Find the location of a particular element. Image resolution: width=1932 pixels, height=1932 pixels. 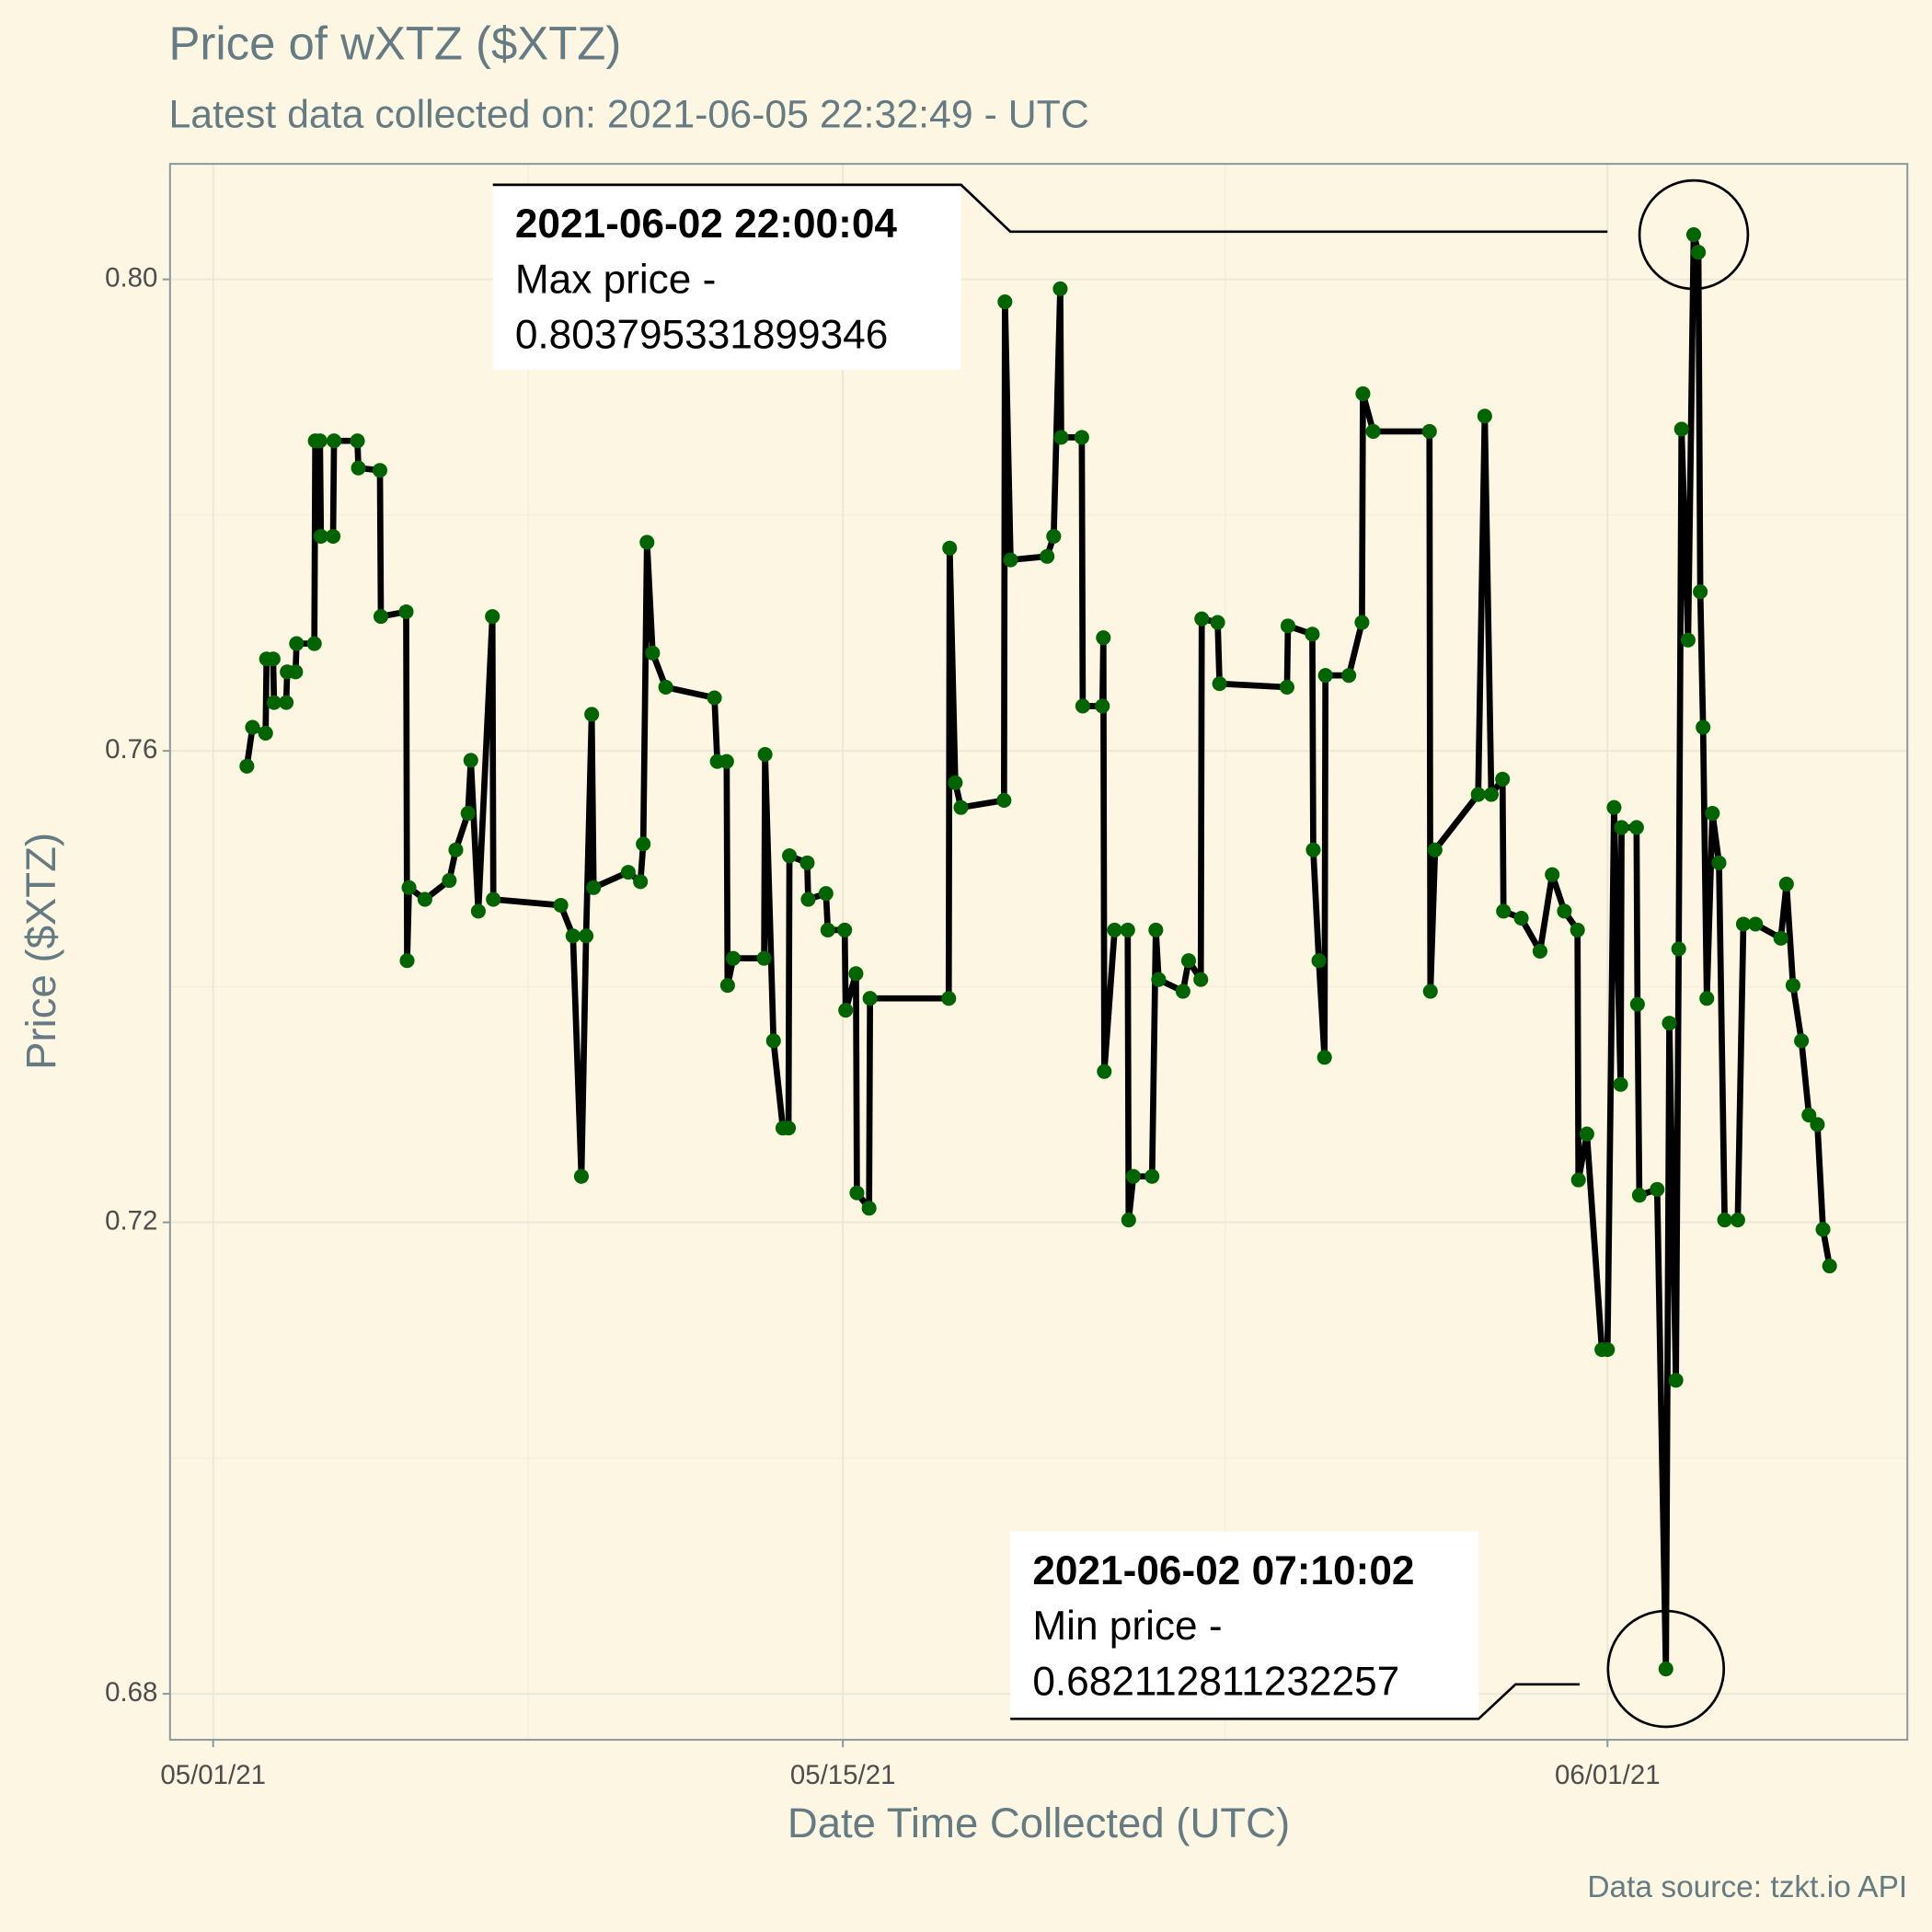

y-tick-label: 0.68 is located at coordinates (131, 1692).